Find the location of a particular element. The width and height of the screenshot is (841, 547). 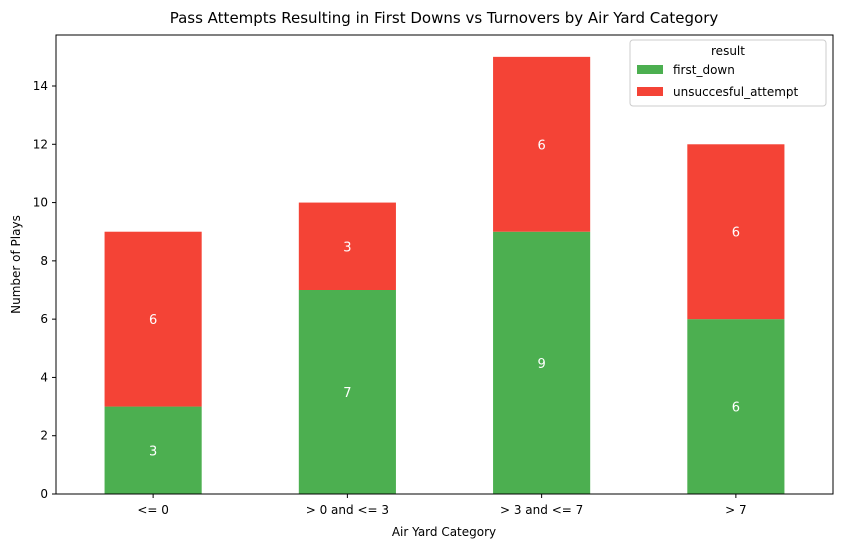

y-tick-label: 2 is located at coordinates (44, 436).